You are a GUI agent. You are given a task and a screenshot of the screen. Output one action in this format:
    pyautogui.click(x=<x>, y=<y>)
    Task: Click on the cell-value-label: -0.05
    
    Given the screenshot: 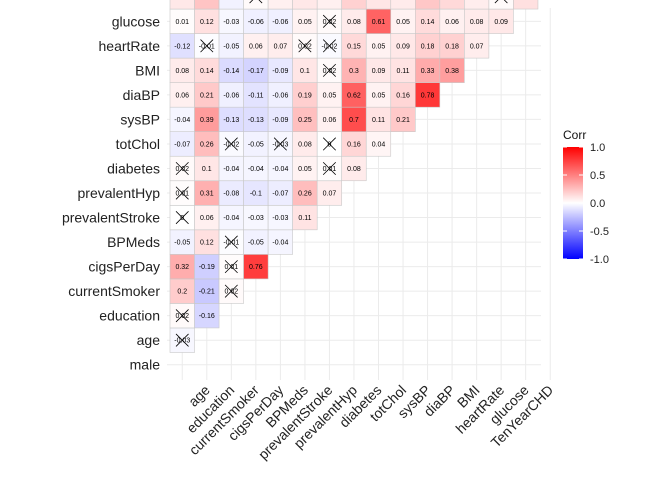 What is the action you would take?
    pyautogui.click(x=256, y=243)
    